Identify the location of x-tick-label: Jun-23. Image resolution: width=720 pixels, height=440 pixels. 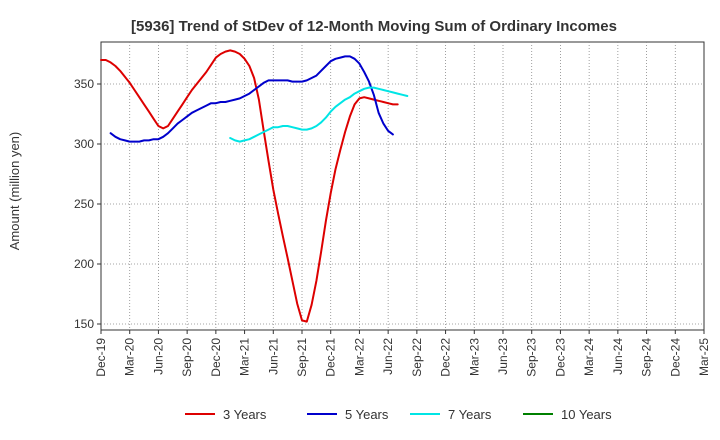
(503, 356).